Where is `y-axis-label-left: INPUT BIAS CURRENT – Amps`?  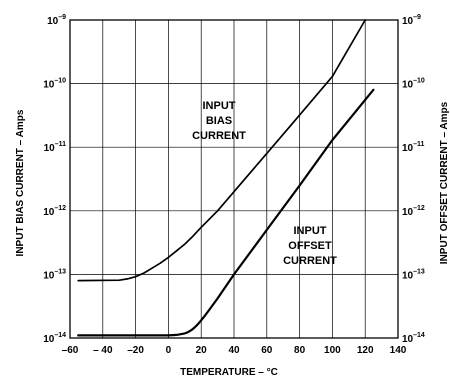
y-axis-label-left: INPUT BIAS CURRENT – Amps is located at coordinates (20, 182).